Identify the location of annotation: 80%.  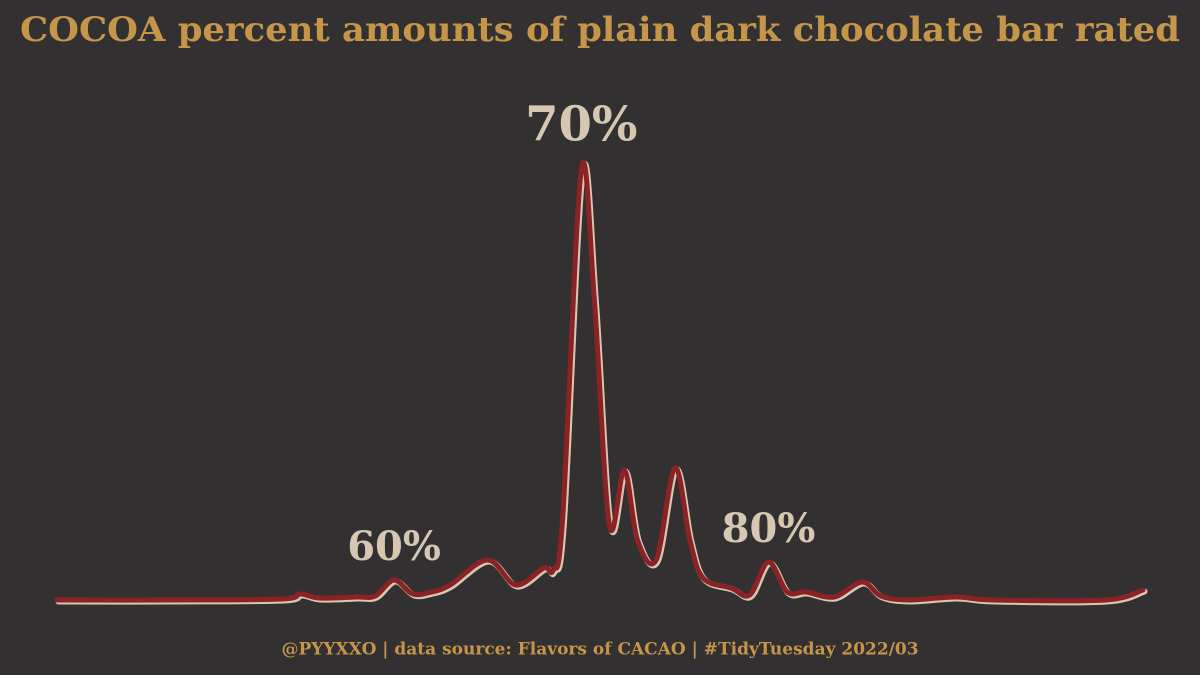
(769, 528).